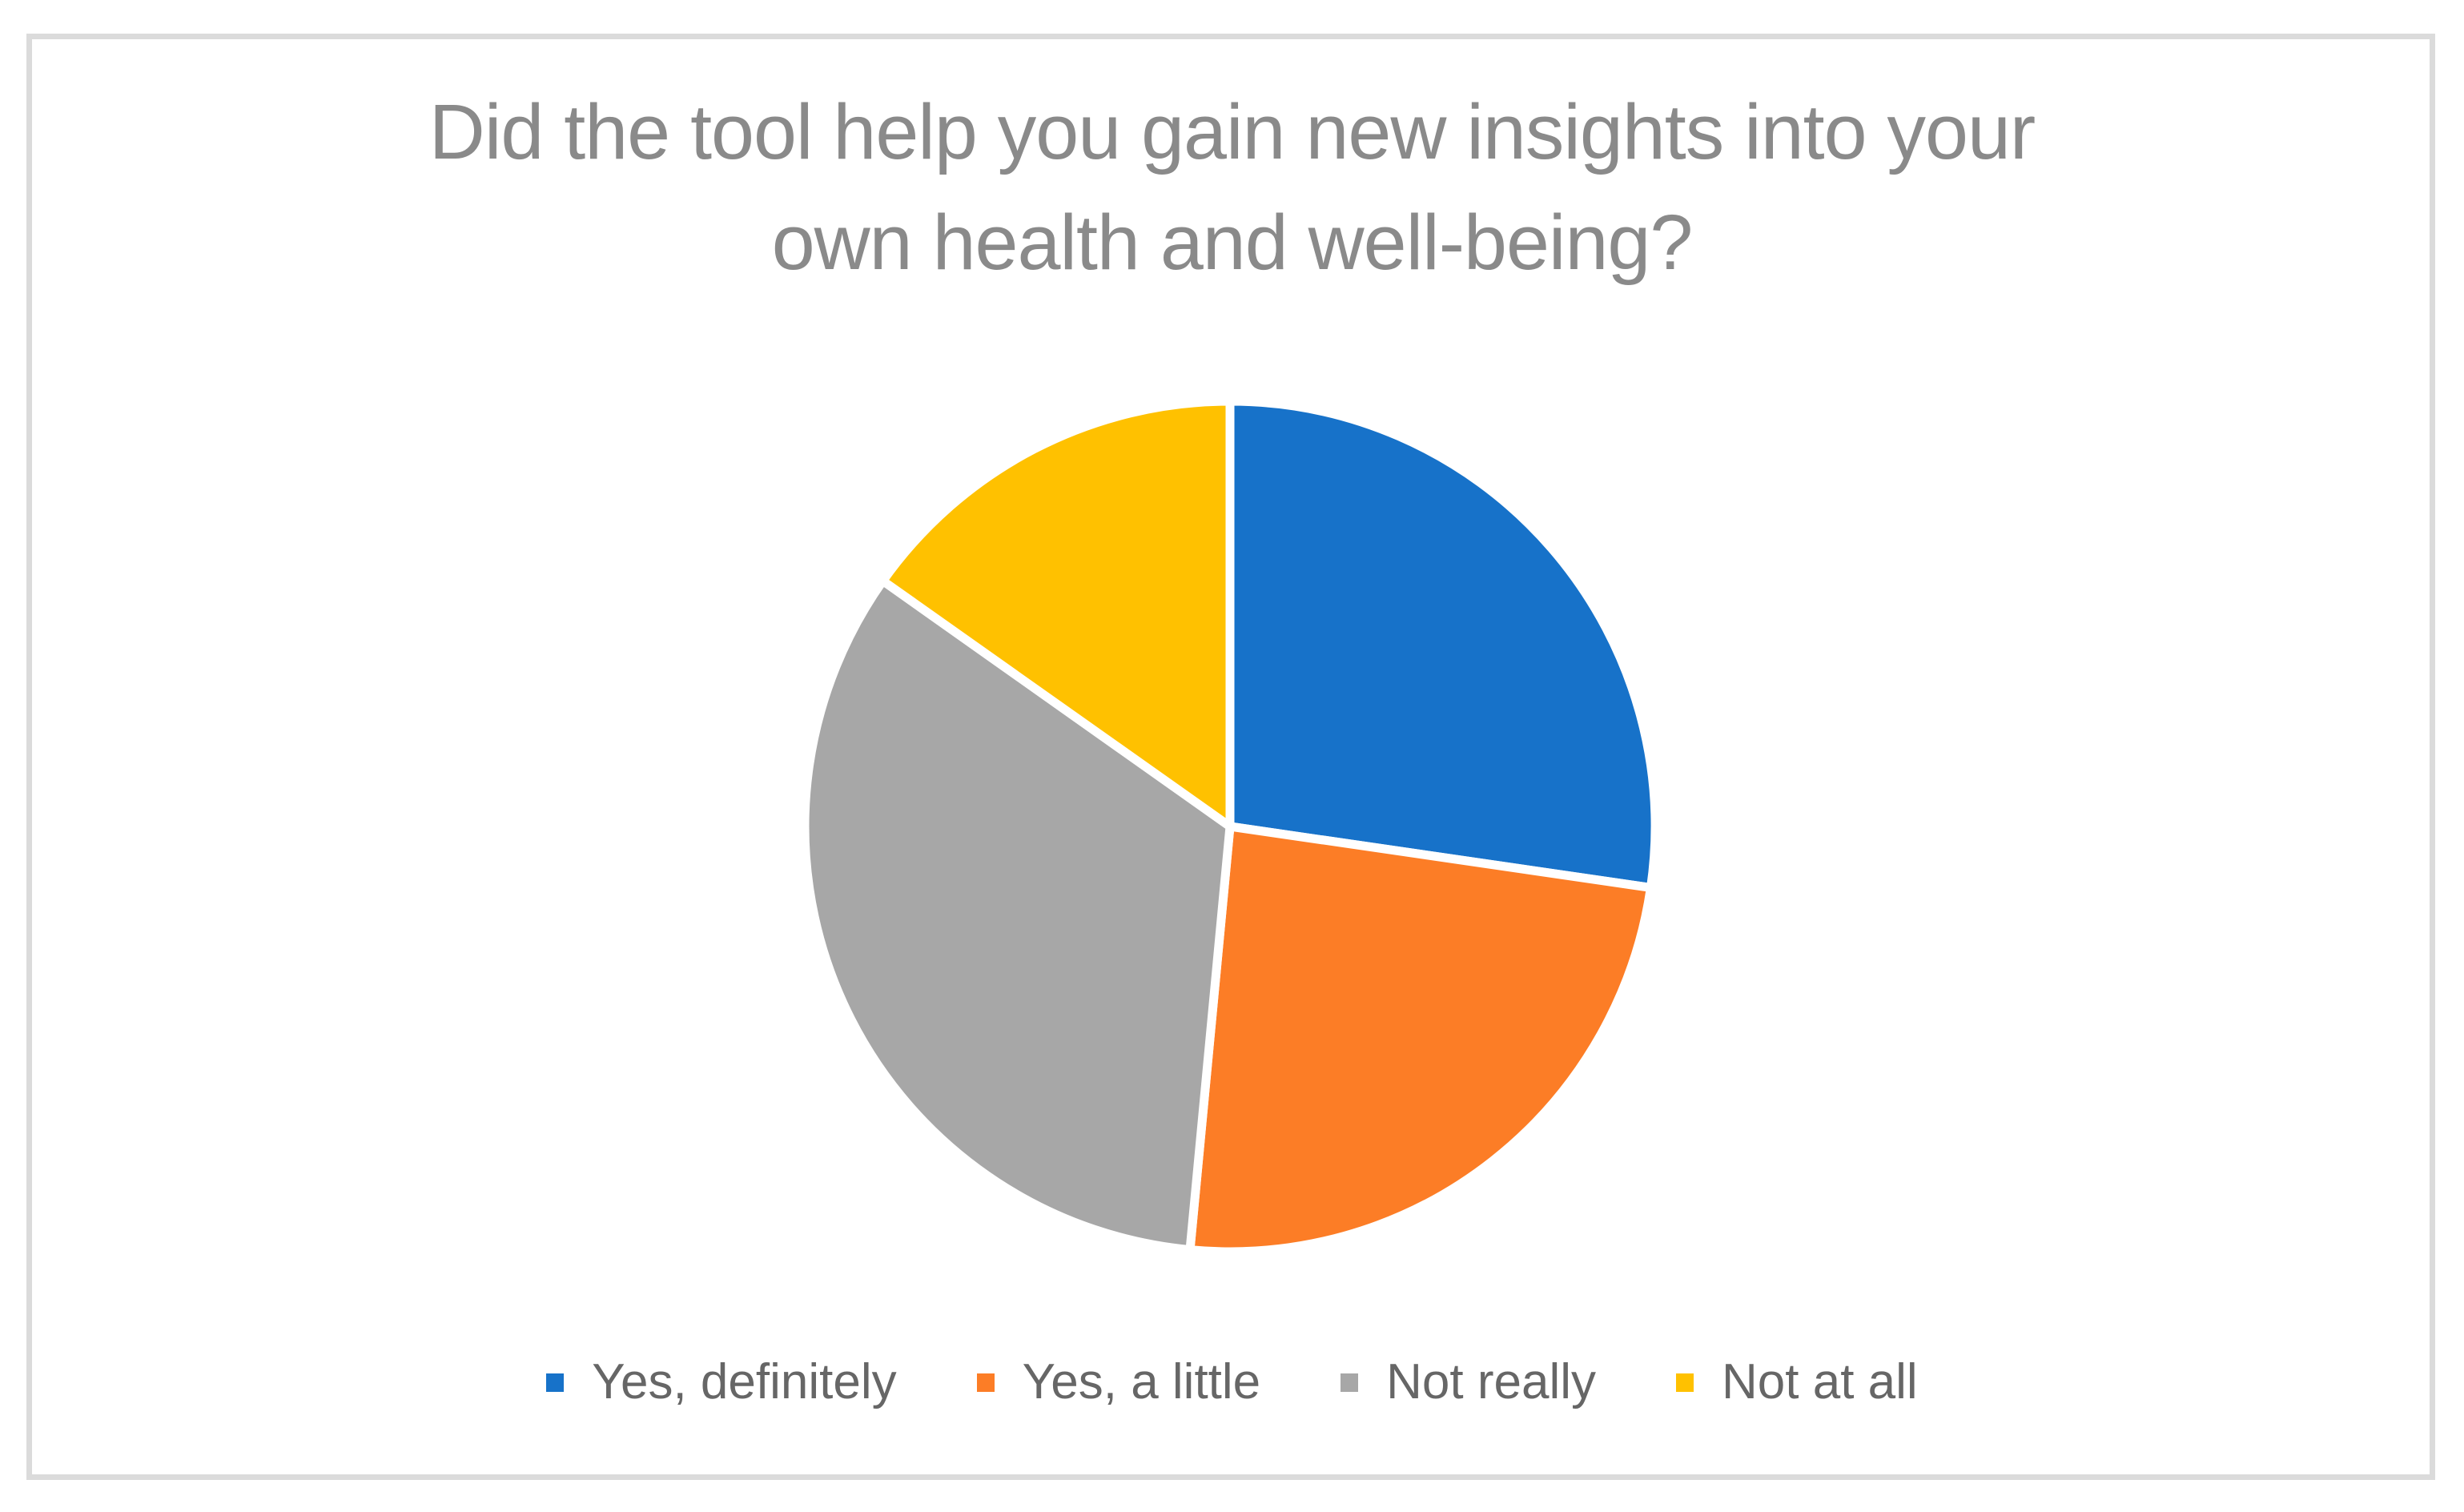 This screenshot has width=2464, height=1512. Describe the element at coordinates (1232, 242) in the screenshot. I see `chart-title-line-2: own health and well-being?` at that location.